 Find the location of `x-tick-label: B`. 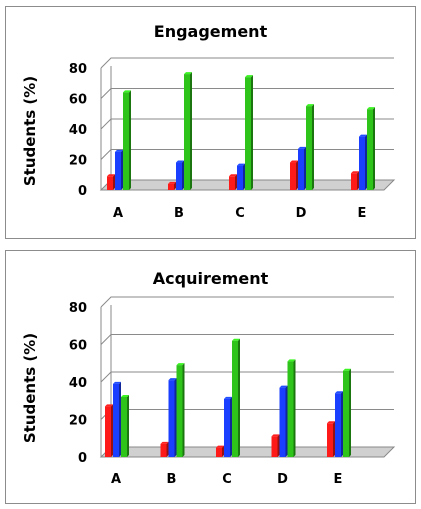

x-tick-label: B is located at coordinates (172, 479).